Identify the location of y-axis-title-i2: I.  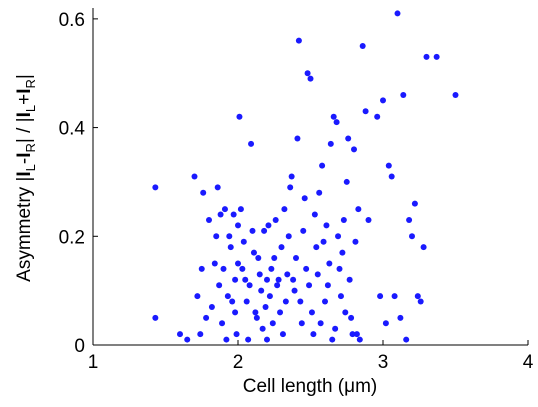
(24, 155).